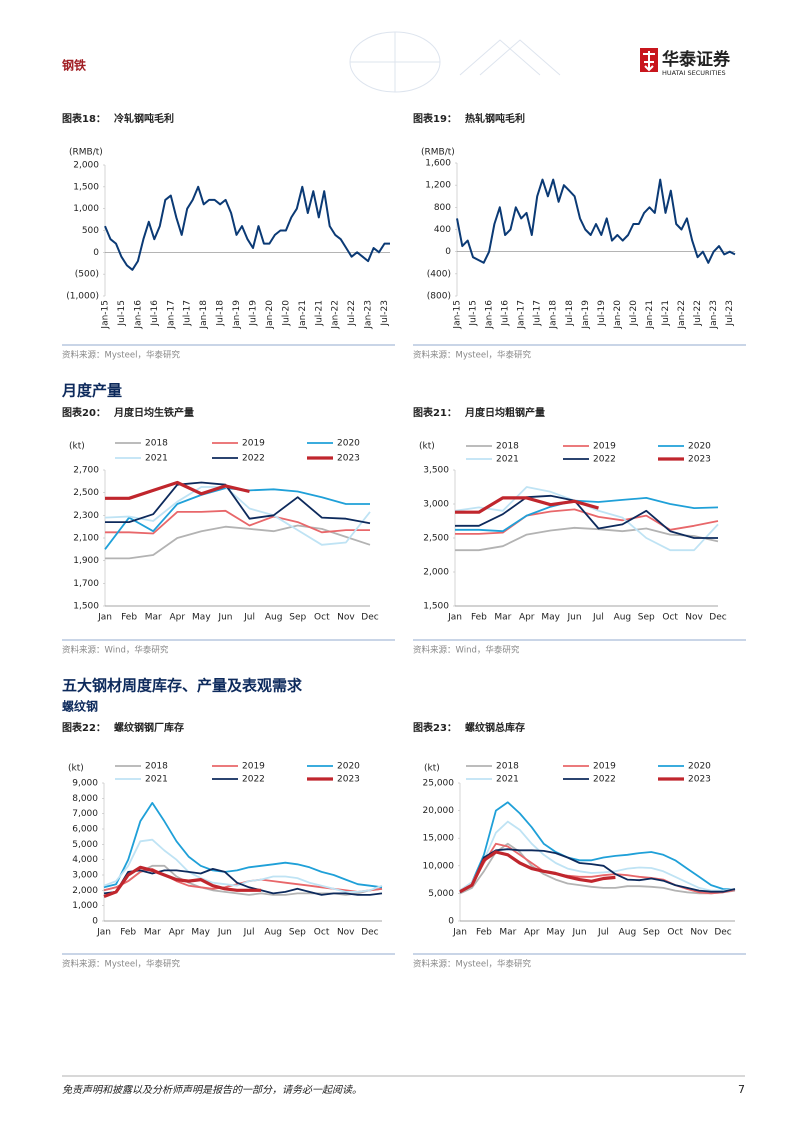 The width and height of the screenshot is (802, 1133). What do you see at coordinates (86, 516) in the screenshot?
I see `y-tick-label: 2,300` at bounding box center [86, 516].